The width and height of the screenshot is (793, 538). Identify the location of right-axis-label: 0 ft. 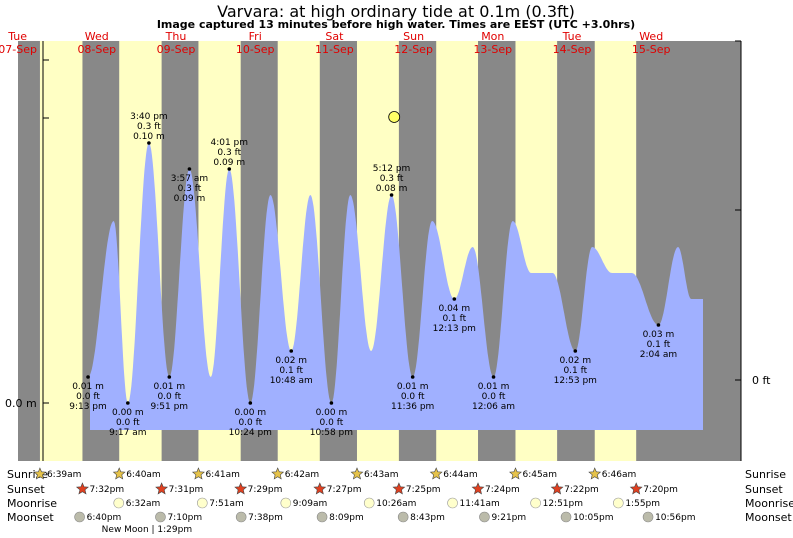
(761, 380).